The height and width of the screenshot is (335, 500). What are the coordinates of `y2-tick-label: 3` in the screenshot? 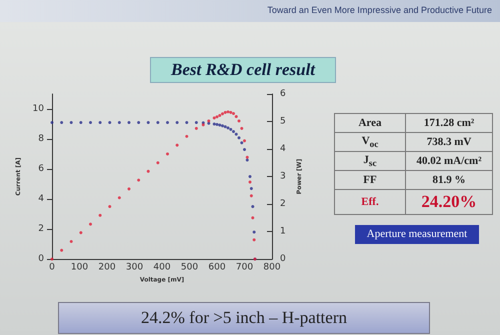 It's located at (283, 177).